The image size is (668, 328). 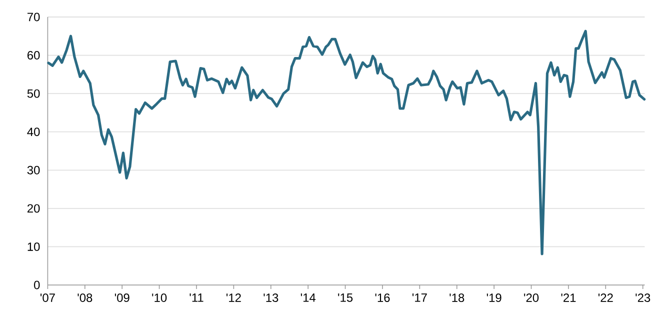 What do you see at coordinates (159, 298) in the screenshot?
I see `x-tick-label: '10` at bounding box center [159, 298].